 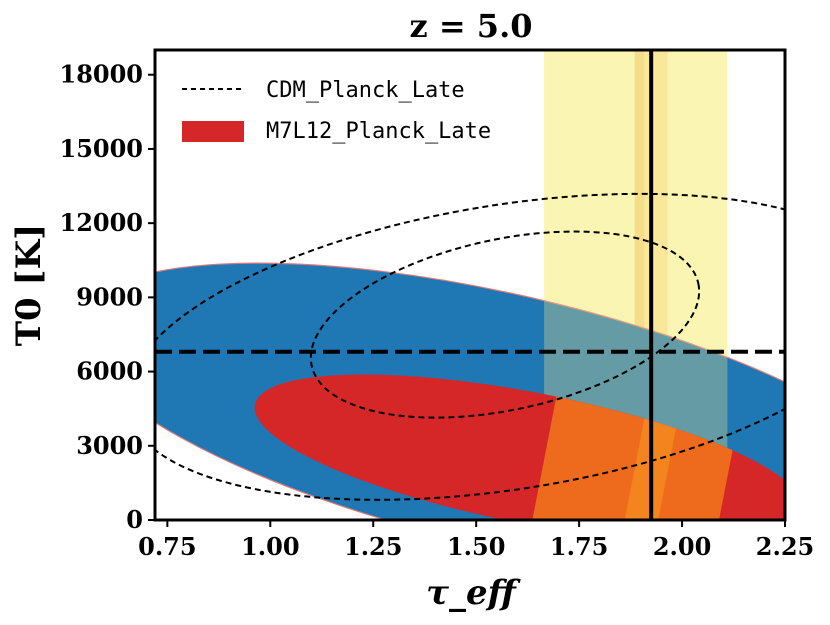 I want to click on x-axis: 0.75 1.00 1.25 1.50 1.75 2.00 2.25, so click(x=476, y=540).